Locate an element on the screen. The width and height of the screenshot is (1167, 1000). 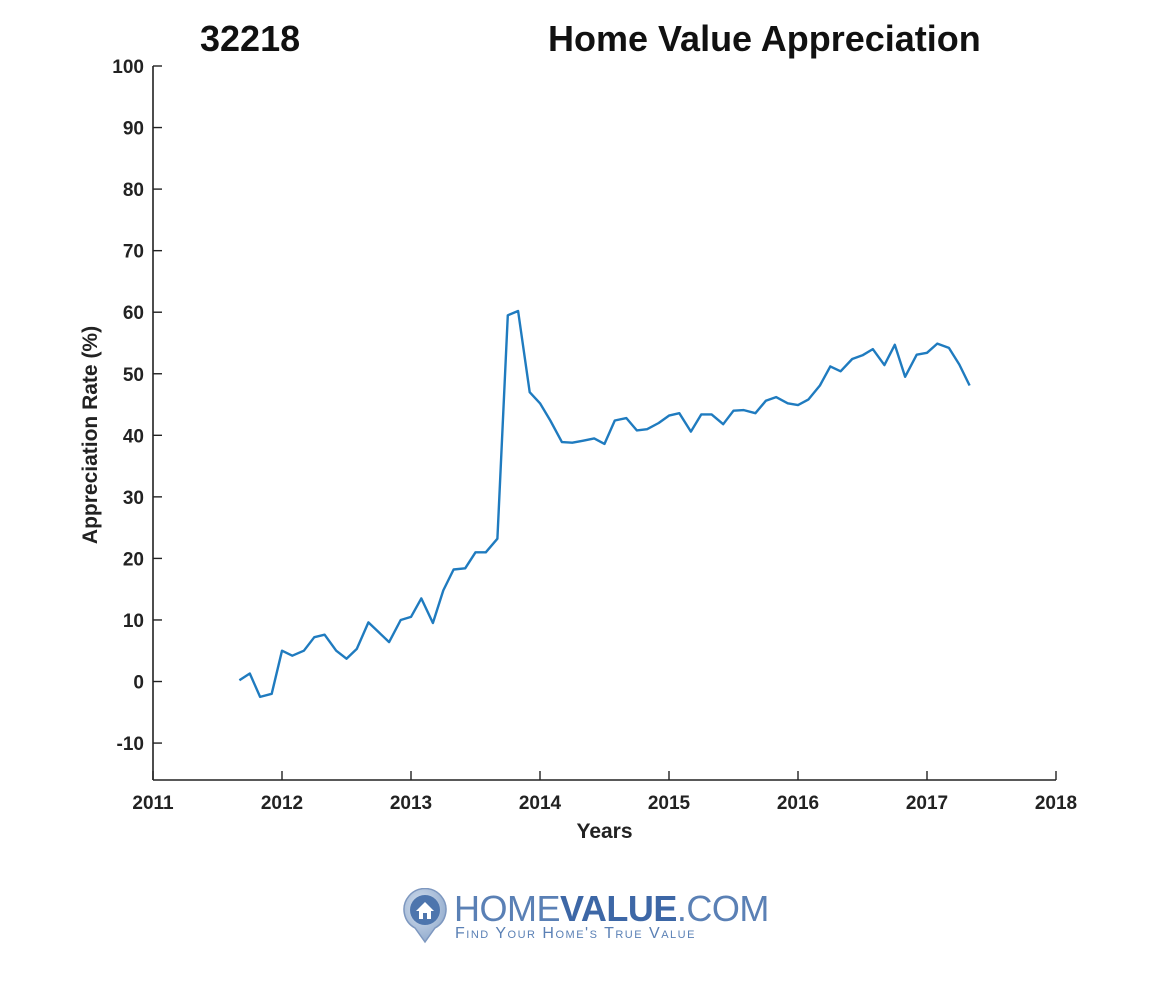
house-pin-icon is located at coordinates (425, 916).